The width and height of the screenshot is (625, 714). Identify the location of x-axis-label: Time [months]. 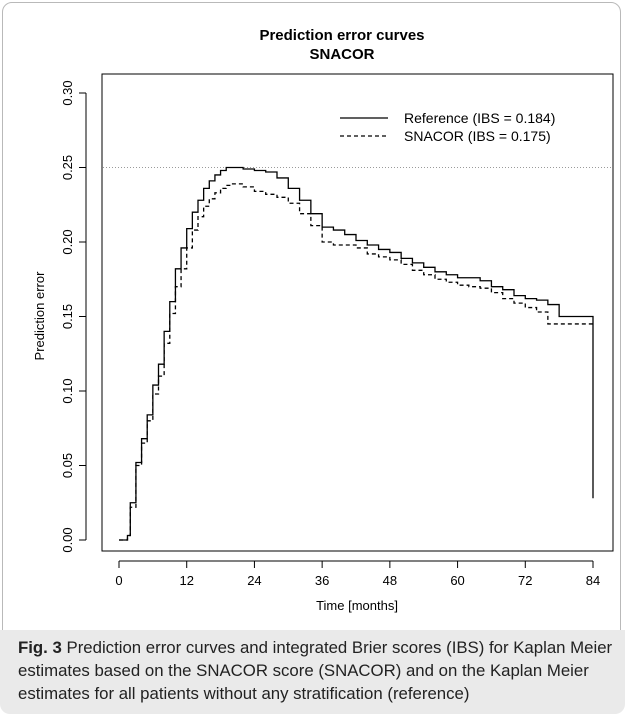
(357, 605).